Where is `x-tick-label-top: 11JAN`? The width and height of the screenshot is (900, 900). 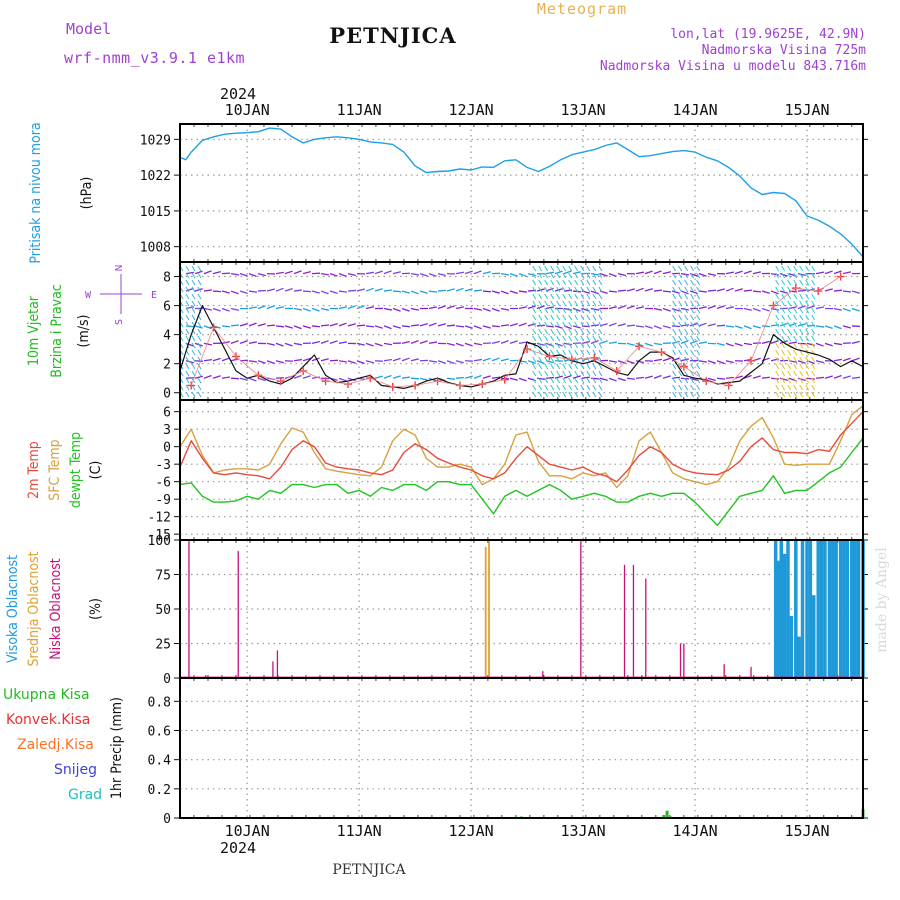
x-tick-label-top: 11JAN is located at coordinates (359, 110).